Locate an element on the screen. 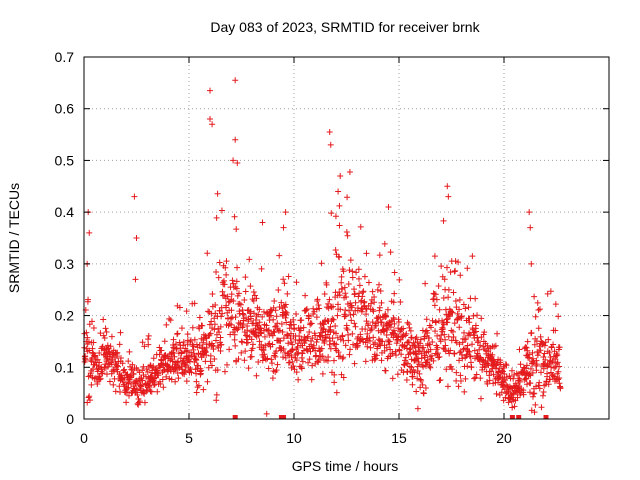  y-tick-label: 0.6 is located at coordinates (65, 109).